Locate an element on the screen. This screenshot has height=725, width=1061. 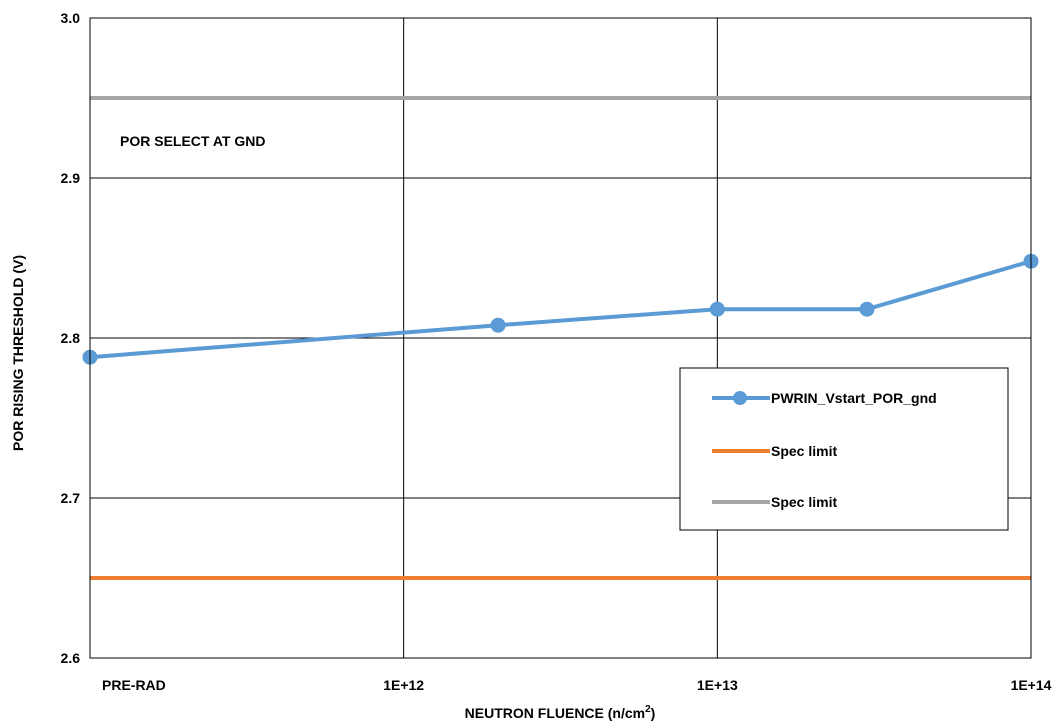
x-axis-title: NEUTRON FLUENCE (n/cm2) is located at coordinates (560, 712).